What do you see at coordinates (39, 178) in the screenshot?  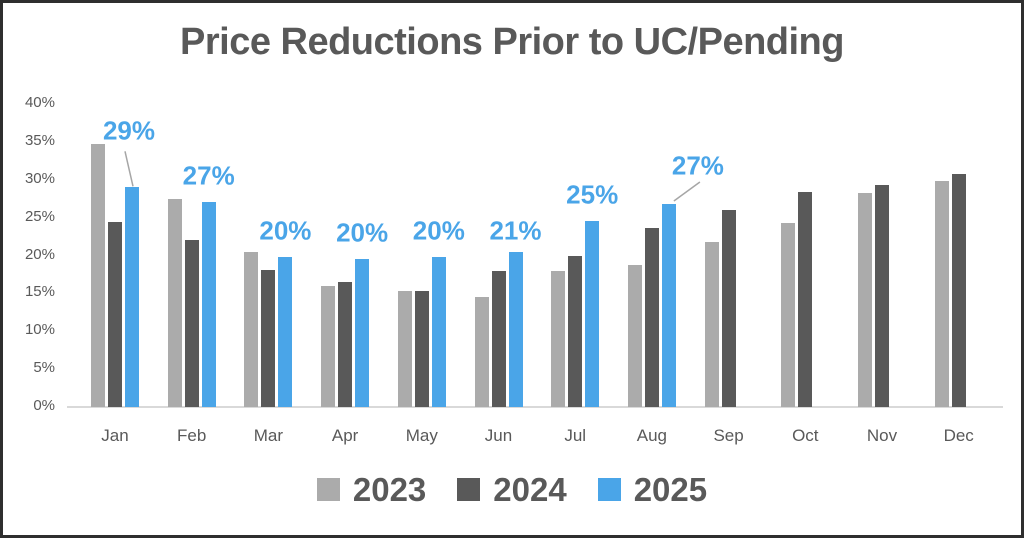 I see `y-axis-tick-label: 30%` at bounding box center [39, 178].